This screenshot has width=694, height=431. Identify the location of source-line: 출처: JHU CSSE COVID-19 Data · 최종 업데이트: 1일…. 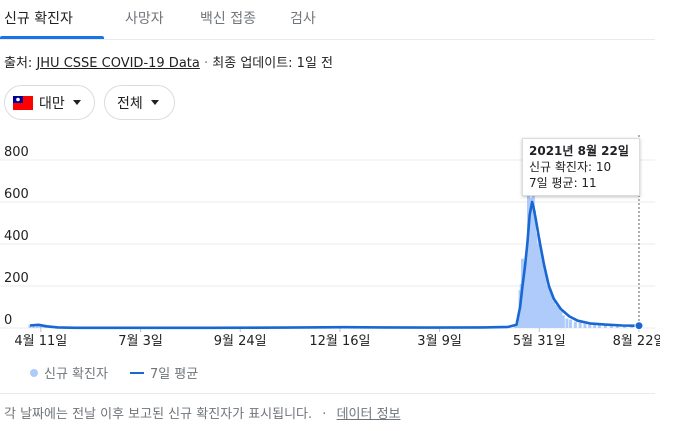
(168, 61).